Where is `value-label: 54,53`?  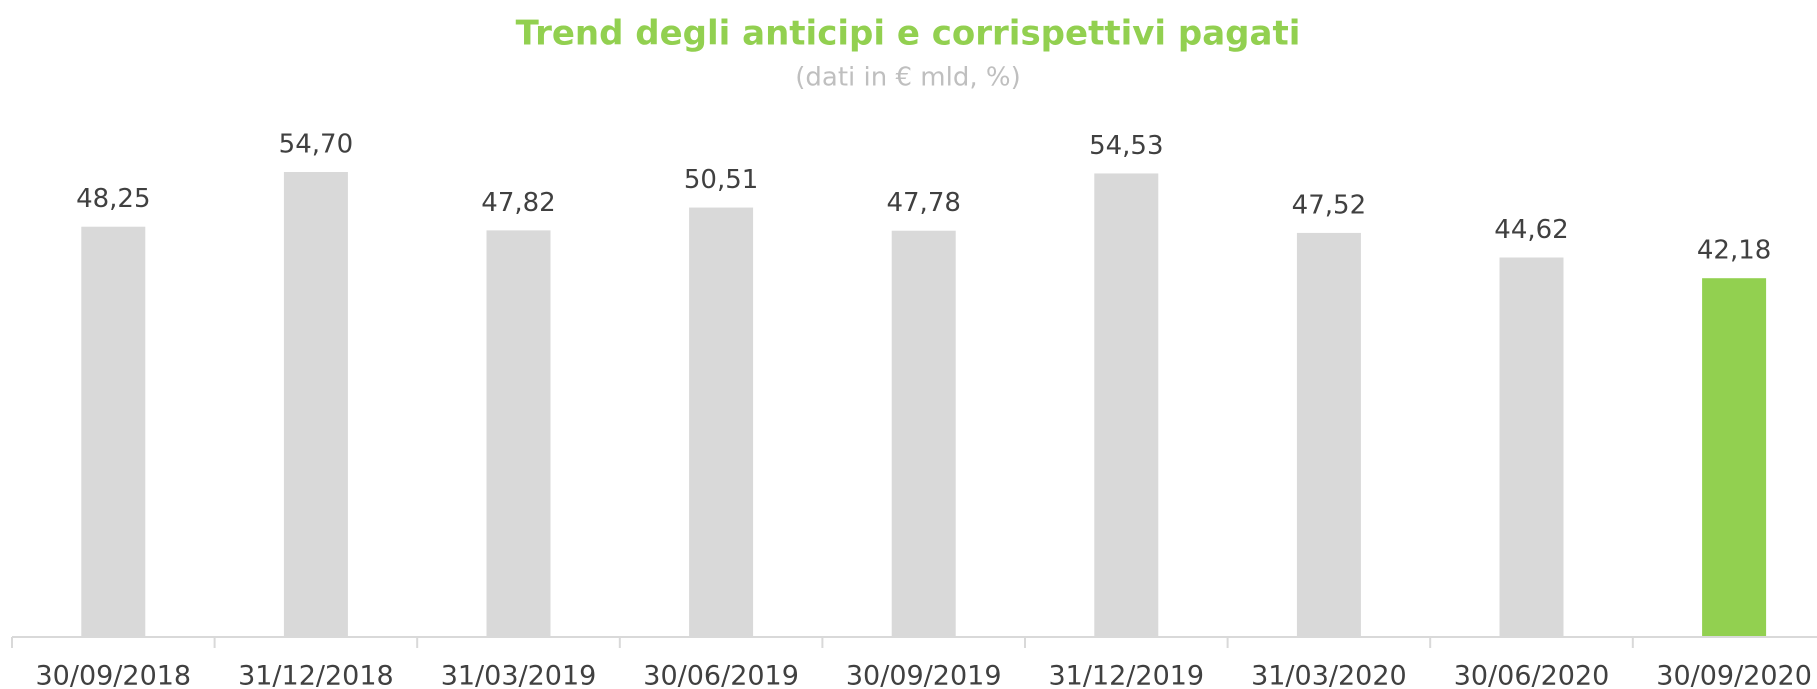
value-label: 54,53 is located at coordinates (1126, 146).